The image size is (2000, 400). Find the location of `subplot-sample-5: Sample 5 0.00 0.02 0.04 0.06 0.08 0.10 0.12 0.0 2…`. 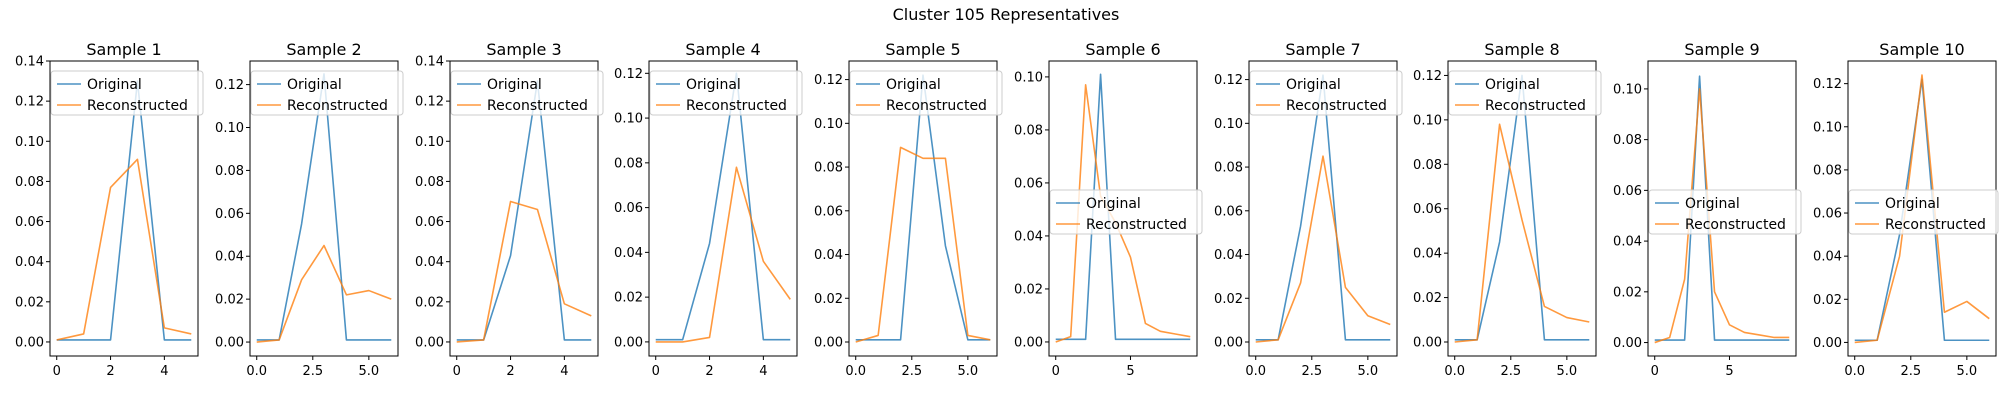

subplot-sample-5: Sample 5 0.00 0.02 0.04 0.06 0.08 0.10 0.12 0.0 2… is located at coordinates (908, 209).